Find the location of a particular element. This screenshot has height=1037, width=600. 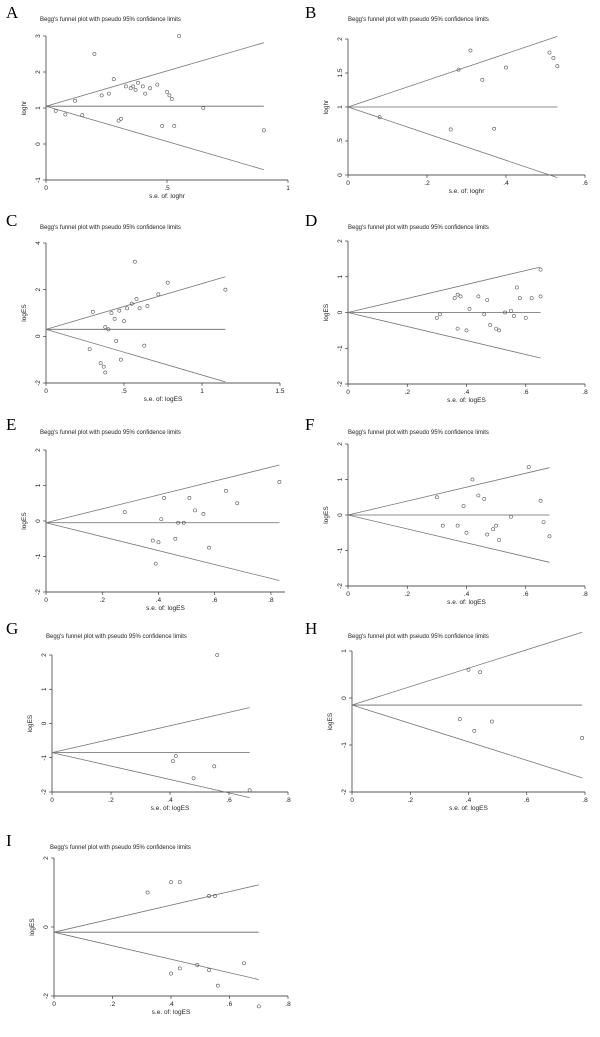

x-tick-label: 0 is located at coordinates (348, 183).